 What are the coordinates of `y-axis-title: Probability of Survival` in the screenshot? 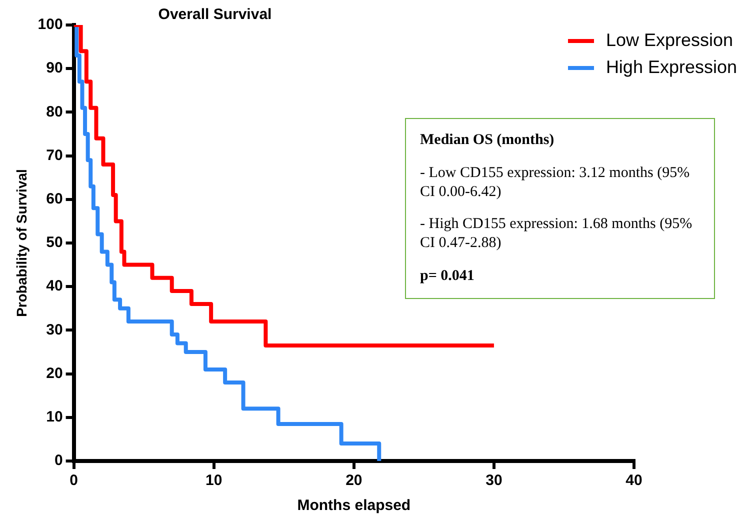 It's located at (21, 243).